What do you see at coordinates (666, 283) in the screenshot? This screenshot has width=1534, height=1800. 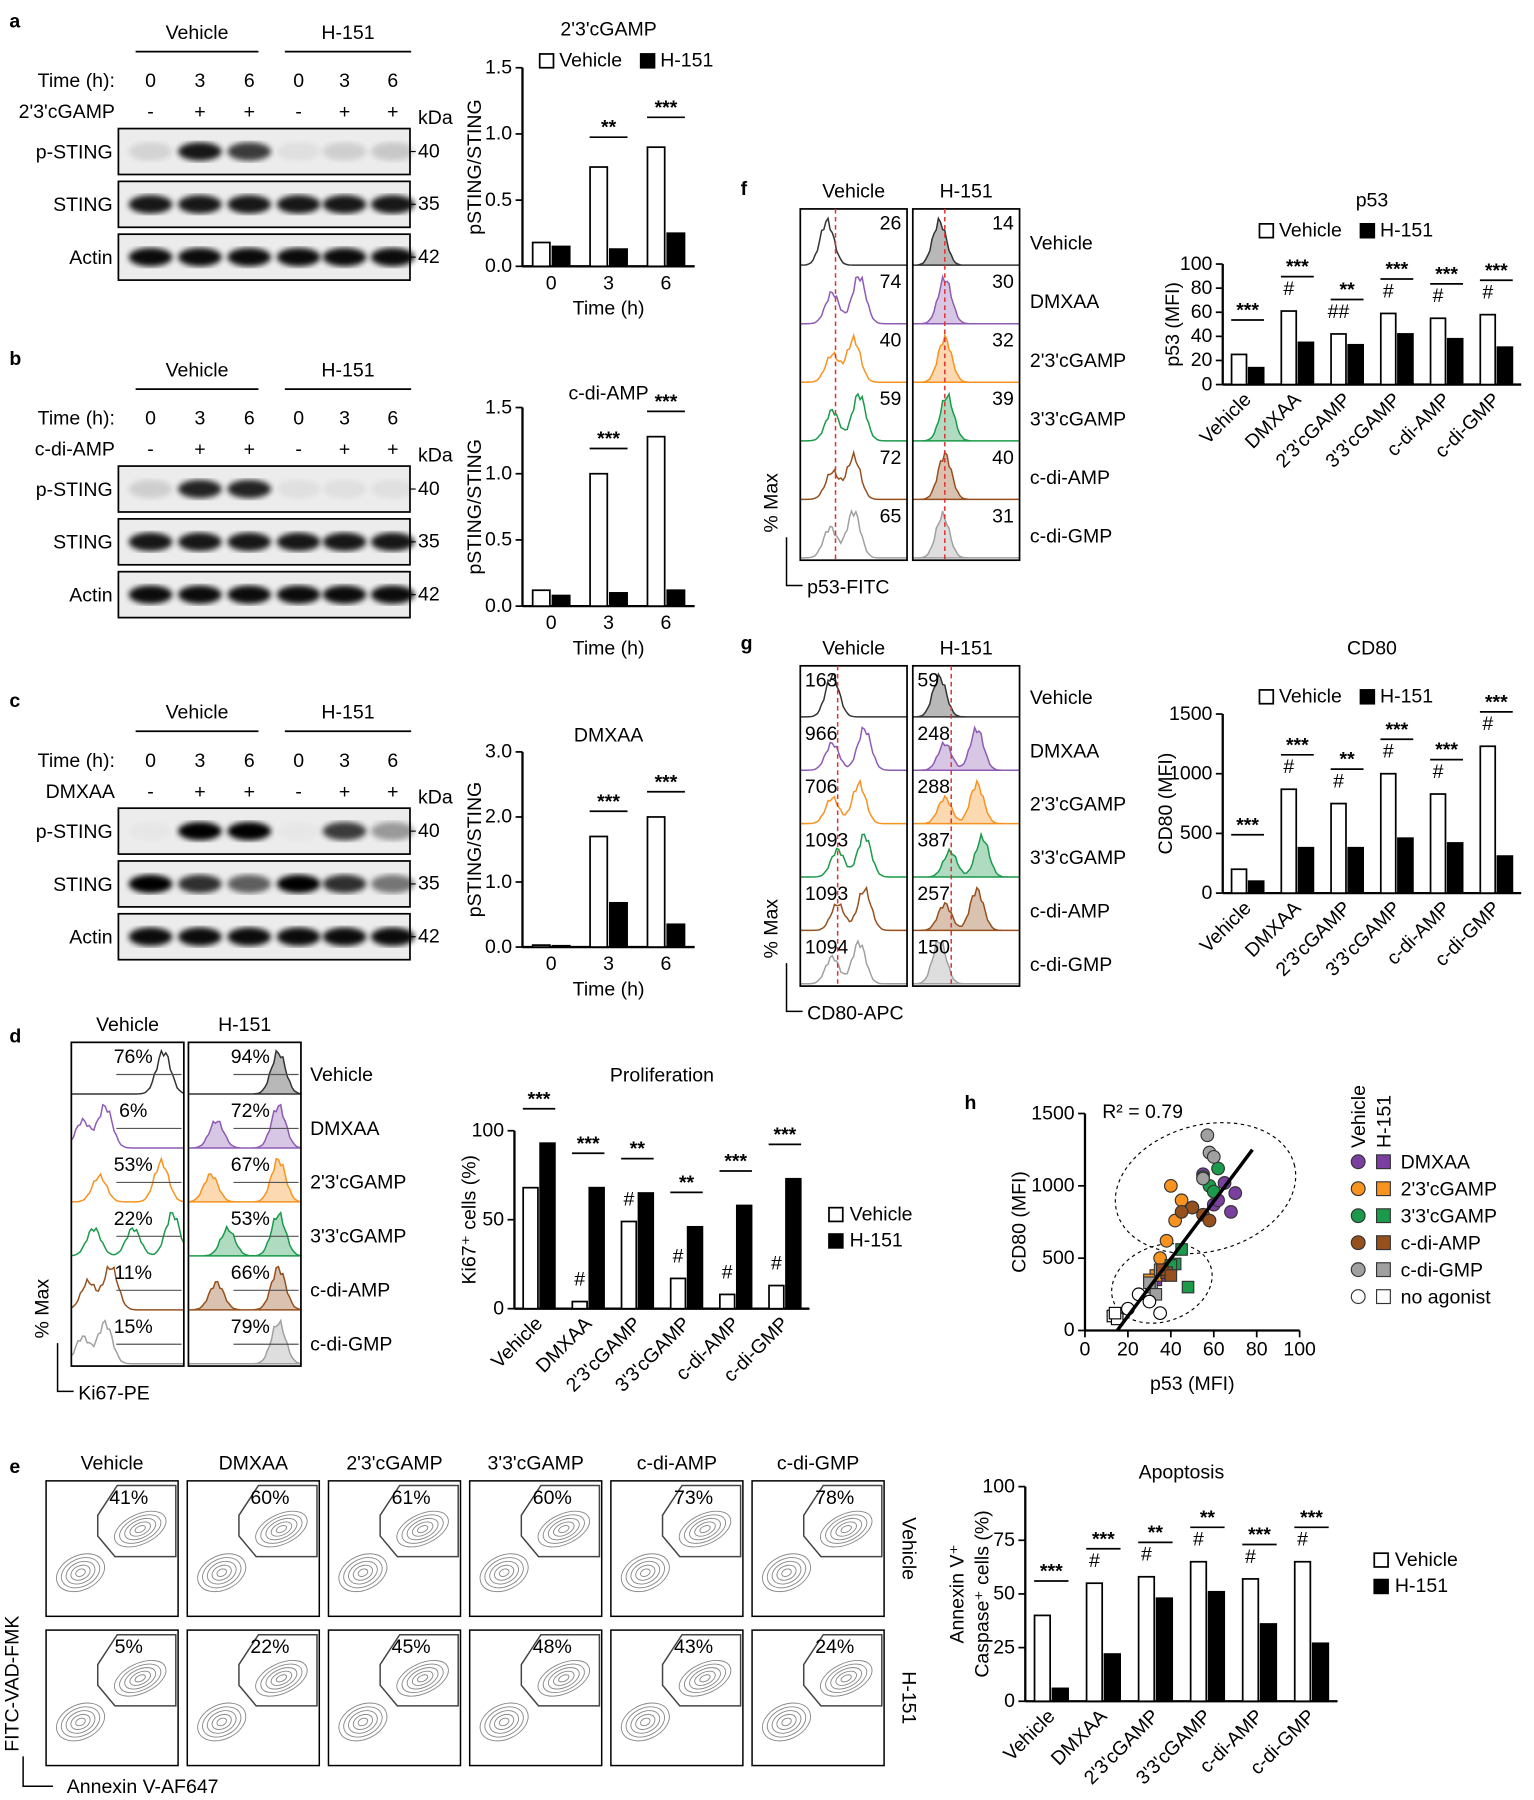 I see `x-tick-label: 6` at bounding box center [666, 283].